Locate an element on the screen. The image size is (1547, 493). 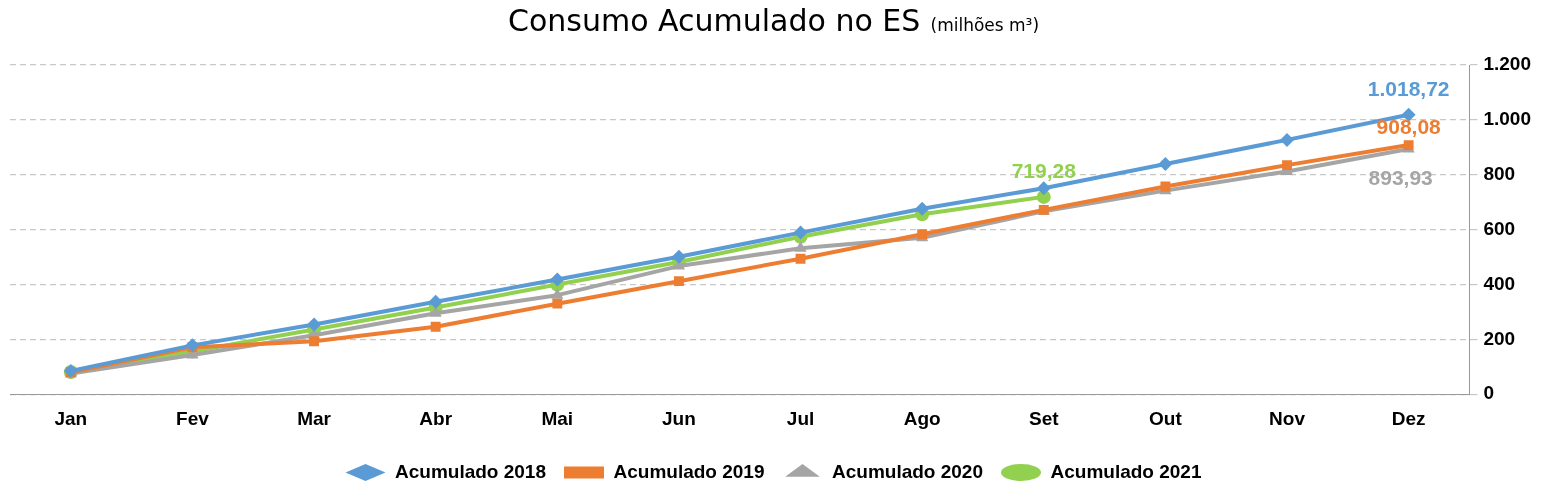
legend-label: Acumulado 2018 is located at coordinates (470, 471).